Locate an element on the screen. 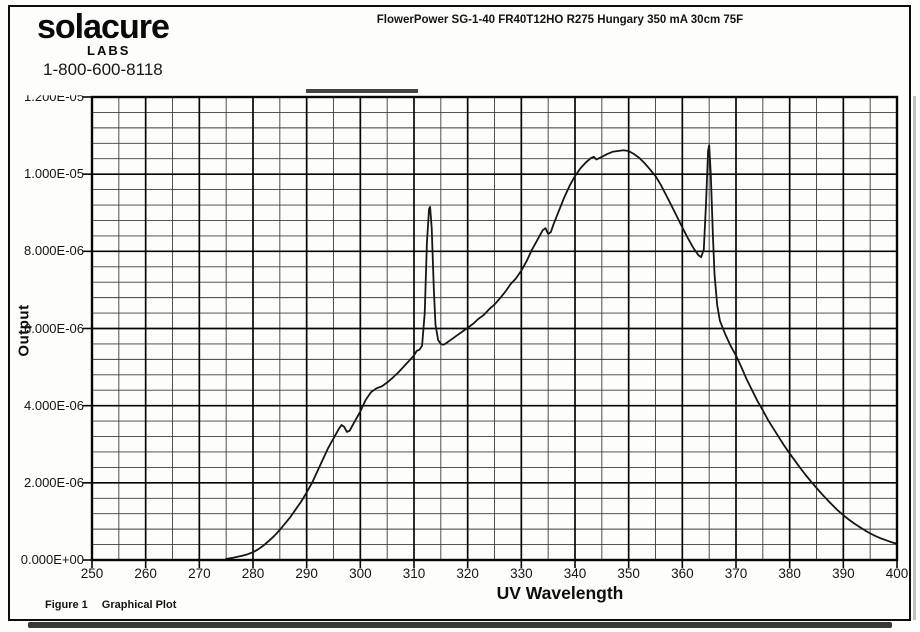 The image size is (920, 632). brand-sublabel: LABS is located at coordinates (109, 50).